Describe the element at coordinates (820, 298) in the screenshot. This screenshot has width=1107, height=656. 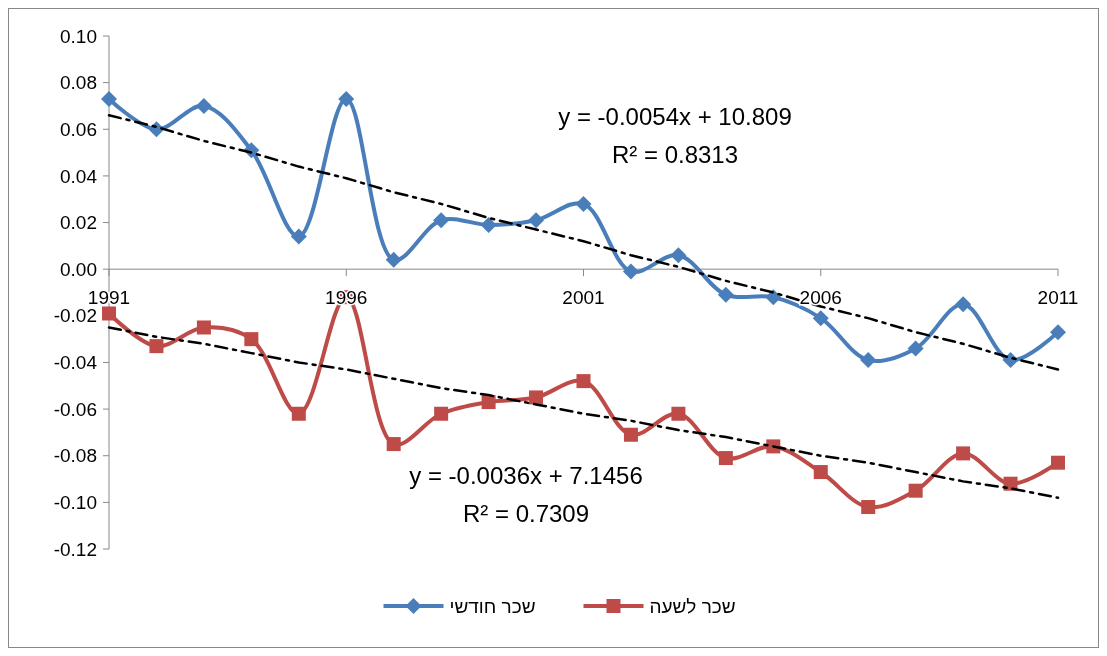
I see `x-tick-label: 2006` at that location.